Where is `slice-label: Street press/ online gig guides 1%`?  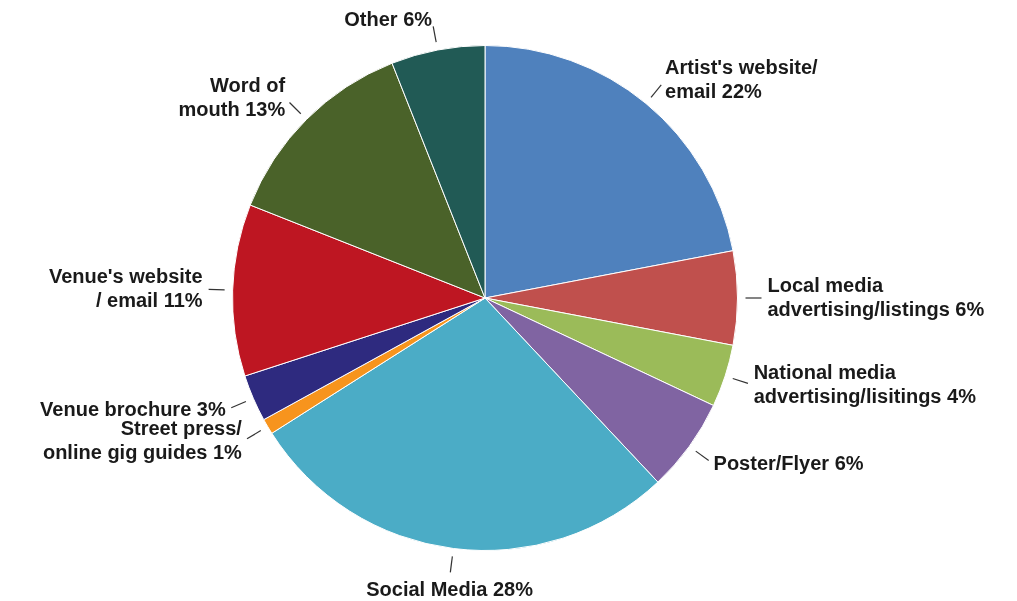 slice-label: Street press/ online gig guides 1% is located at coordinates (142, 440).